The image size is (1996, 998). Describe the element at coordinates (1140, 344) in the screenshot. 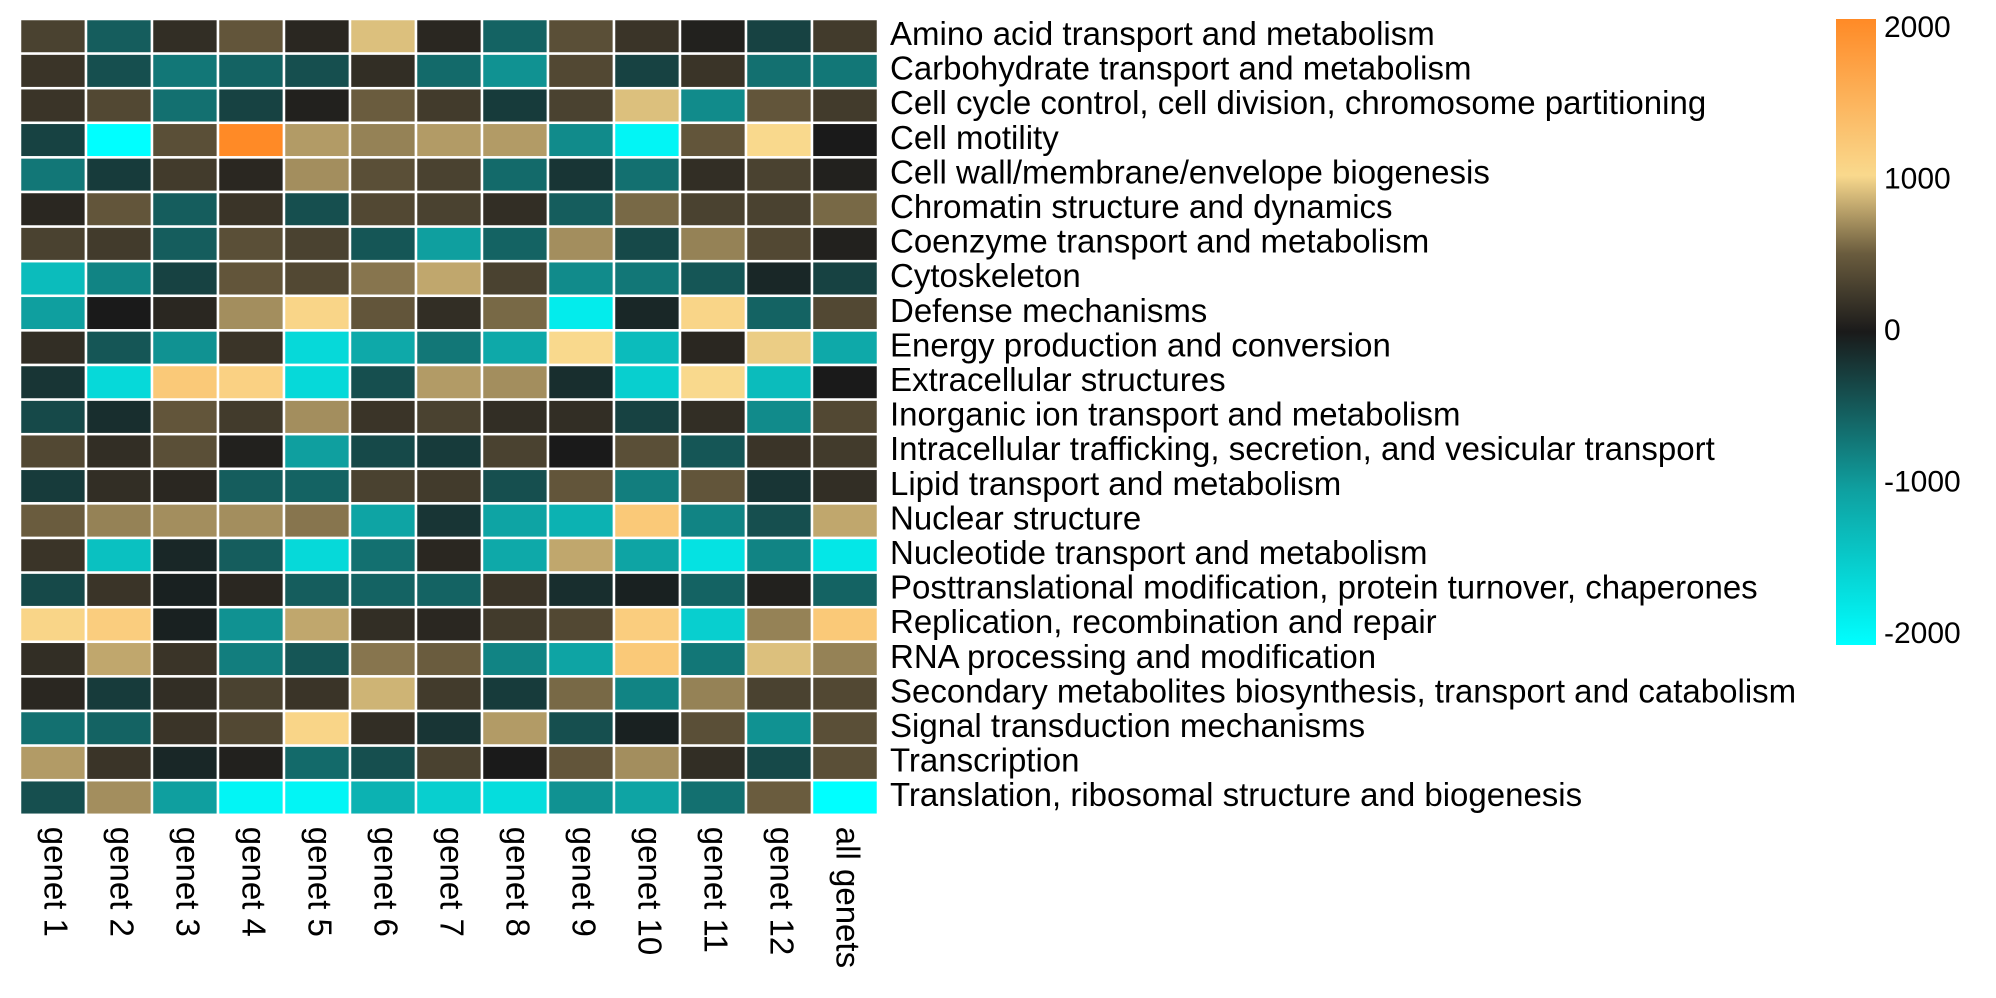

I see `row-label: Energy production and conversion` at that location.